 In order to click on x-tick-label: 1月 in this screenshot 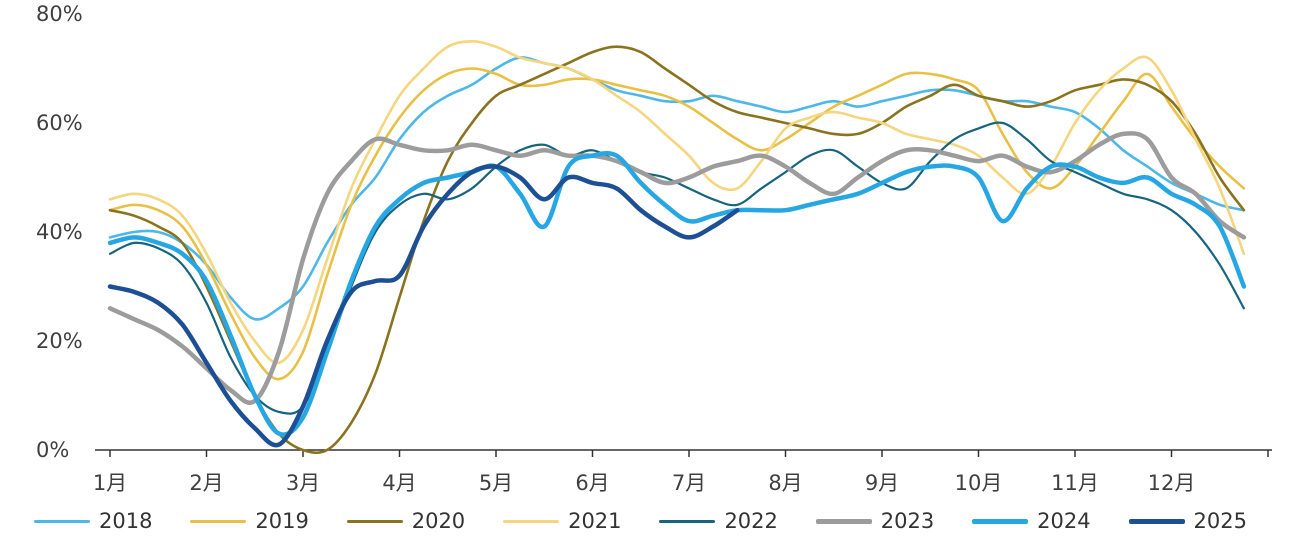, I will do `click(110, 483)`.